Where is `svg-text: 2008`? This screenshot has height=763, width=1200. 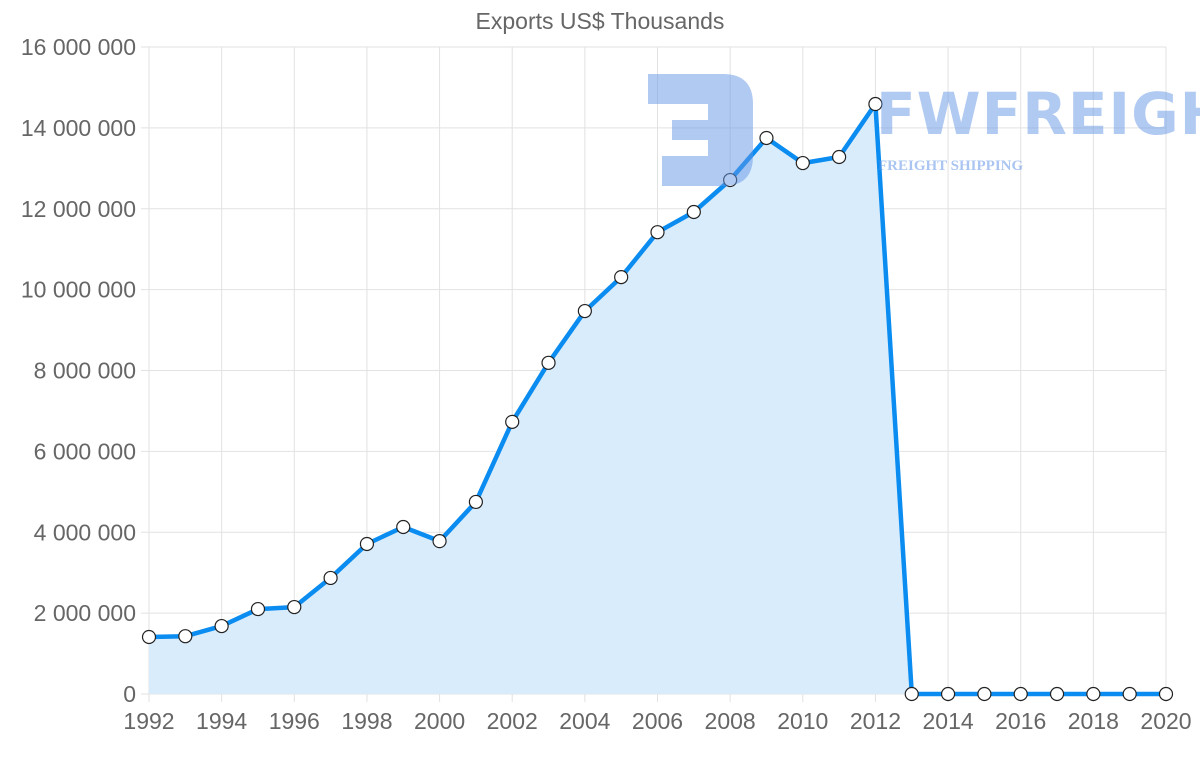 svg-text: 2008 is located at coordinates (730, 721).